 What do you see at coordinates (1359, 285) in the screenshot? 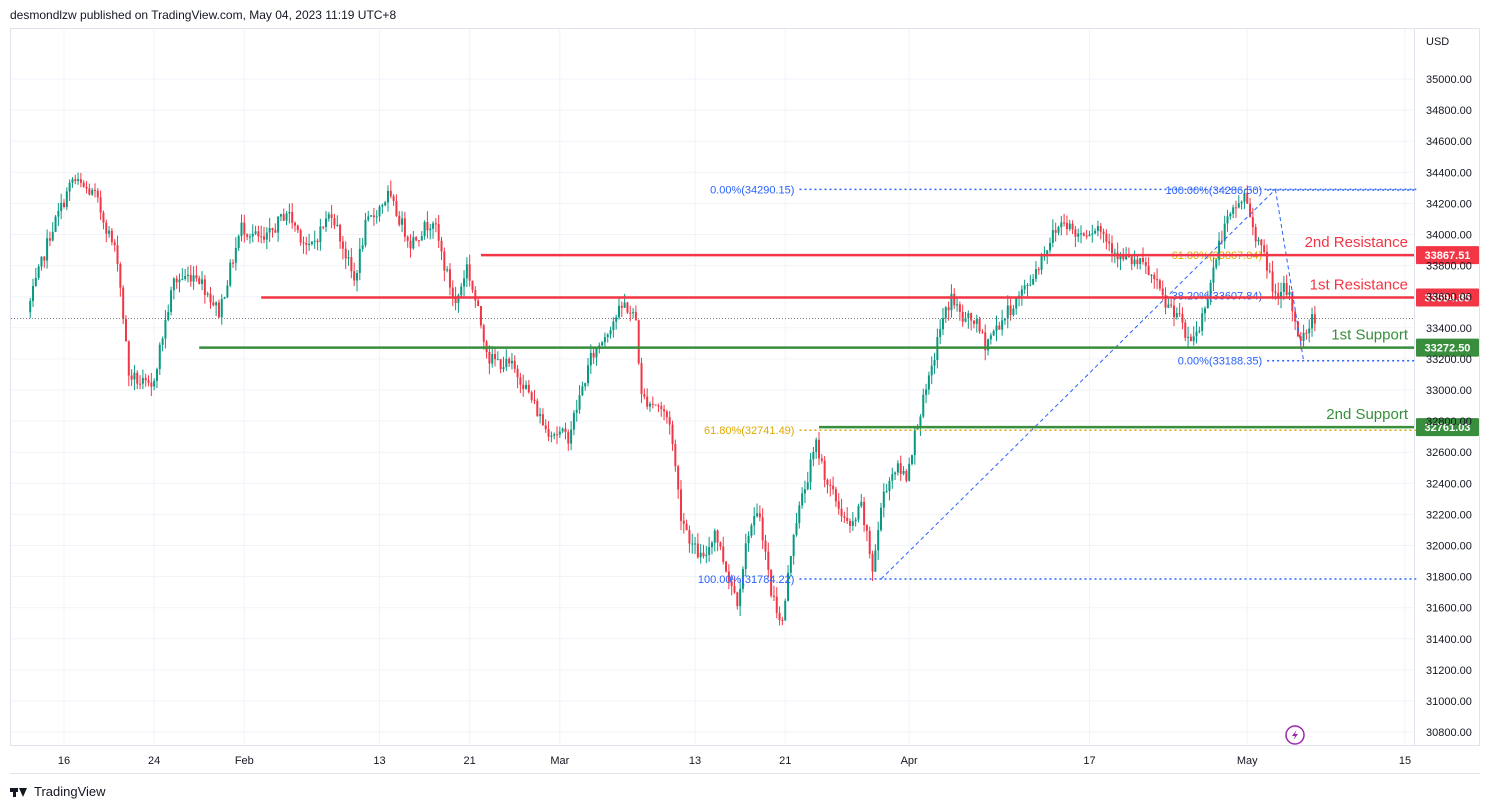
I see `level-label: 1st Resistance` at bounding box center [1359, 285].